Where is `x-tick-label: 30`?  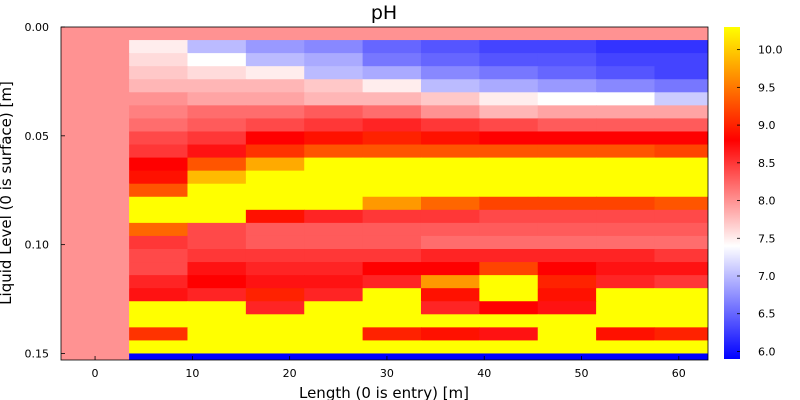 x-tick-label: 30 is located at coordinates (387, 373).